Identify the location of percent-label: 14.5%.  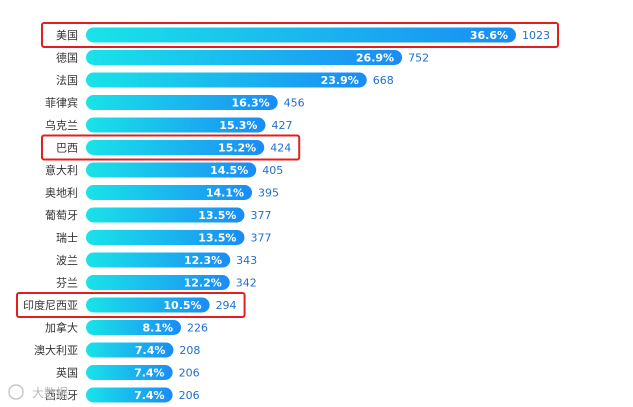
(229, 170).